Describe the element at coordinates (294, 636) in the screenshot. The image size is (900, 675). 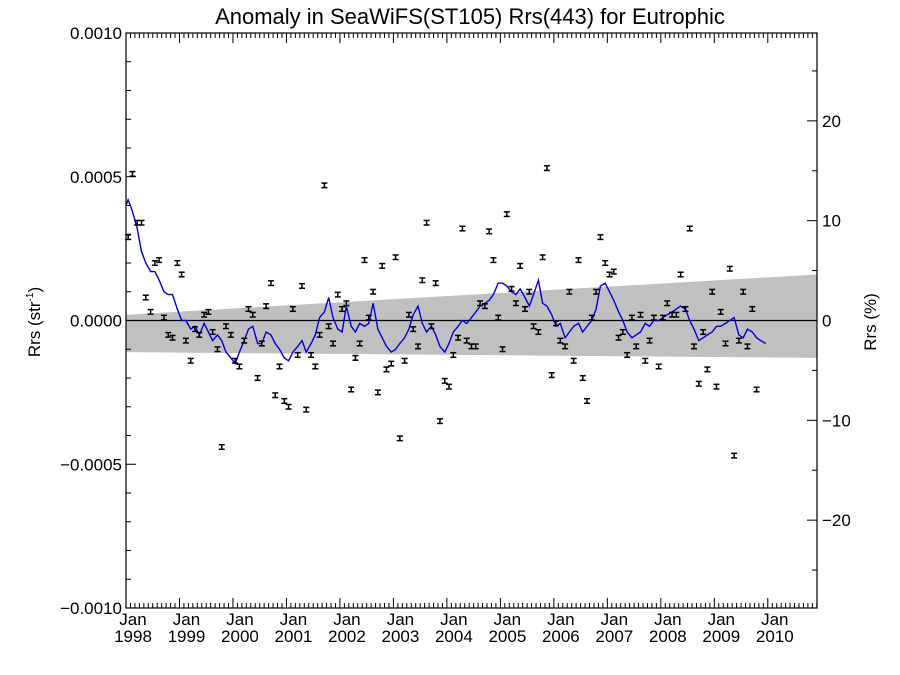
I see `x-tick-year: 2001` at that location.